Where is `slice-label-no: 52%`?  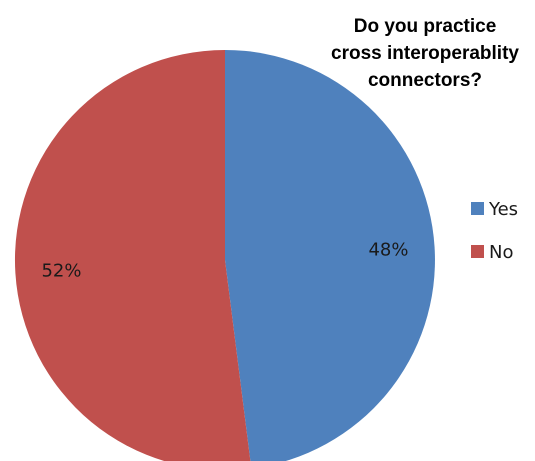 slice-label-no: 52% is located at coordinates (61, 270).